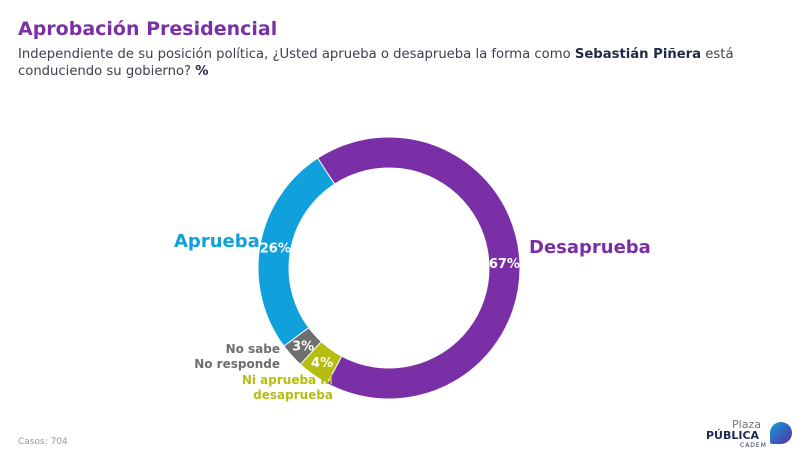  What do you see at coordinates (781, 433) in the screenshot?
I see `logo-bubble-icon` at bounding box center [781, 433].